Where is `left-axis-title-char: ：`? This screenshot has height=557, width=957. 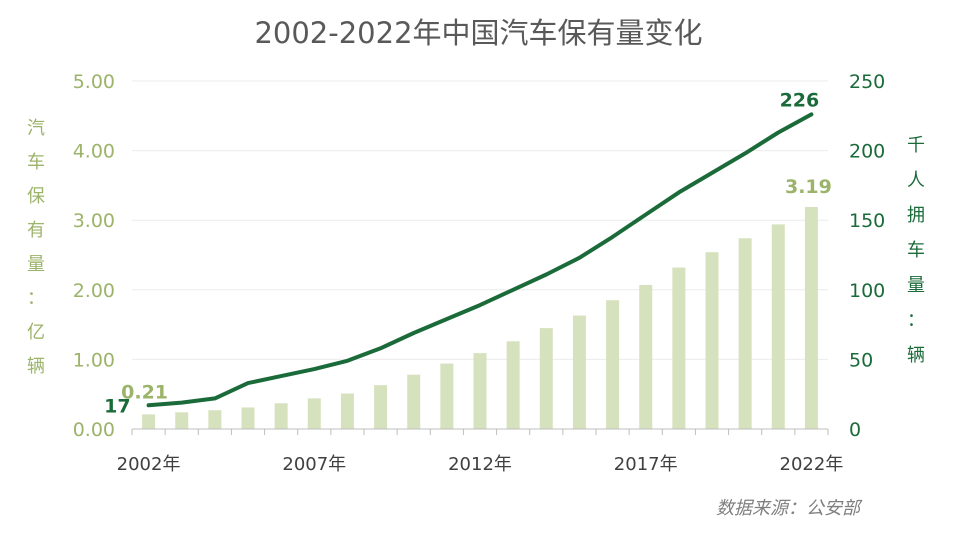 left-axis-title-char: ： is located at coordinates (36, 298).